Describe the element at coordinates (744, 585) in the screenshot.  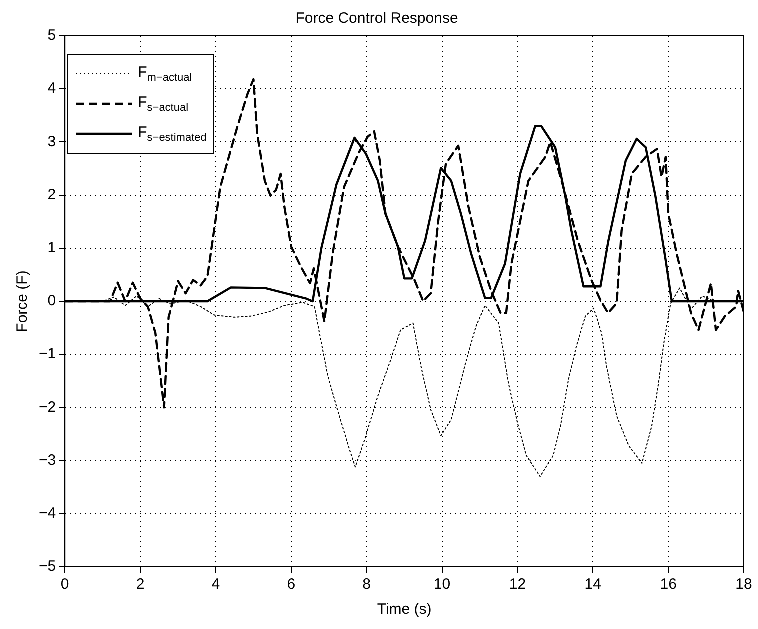
I see `x-tick-label: 18` at that location.